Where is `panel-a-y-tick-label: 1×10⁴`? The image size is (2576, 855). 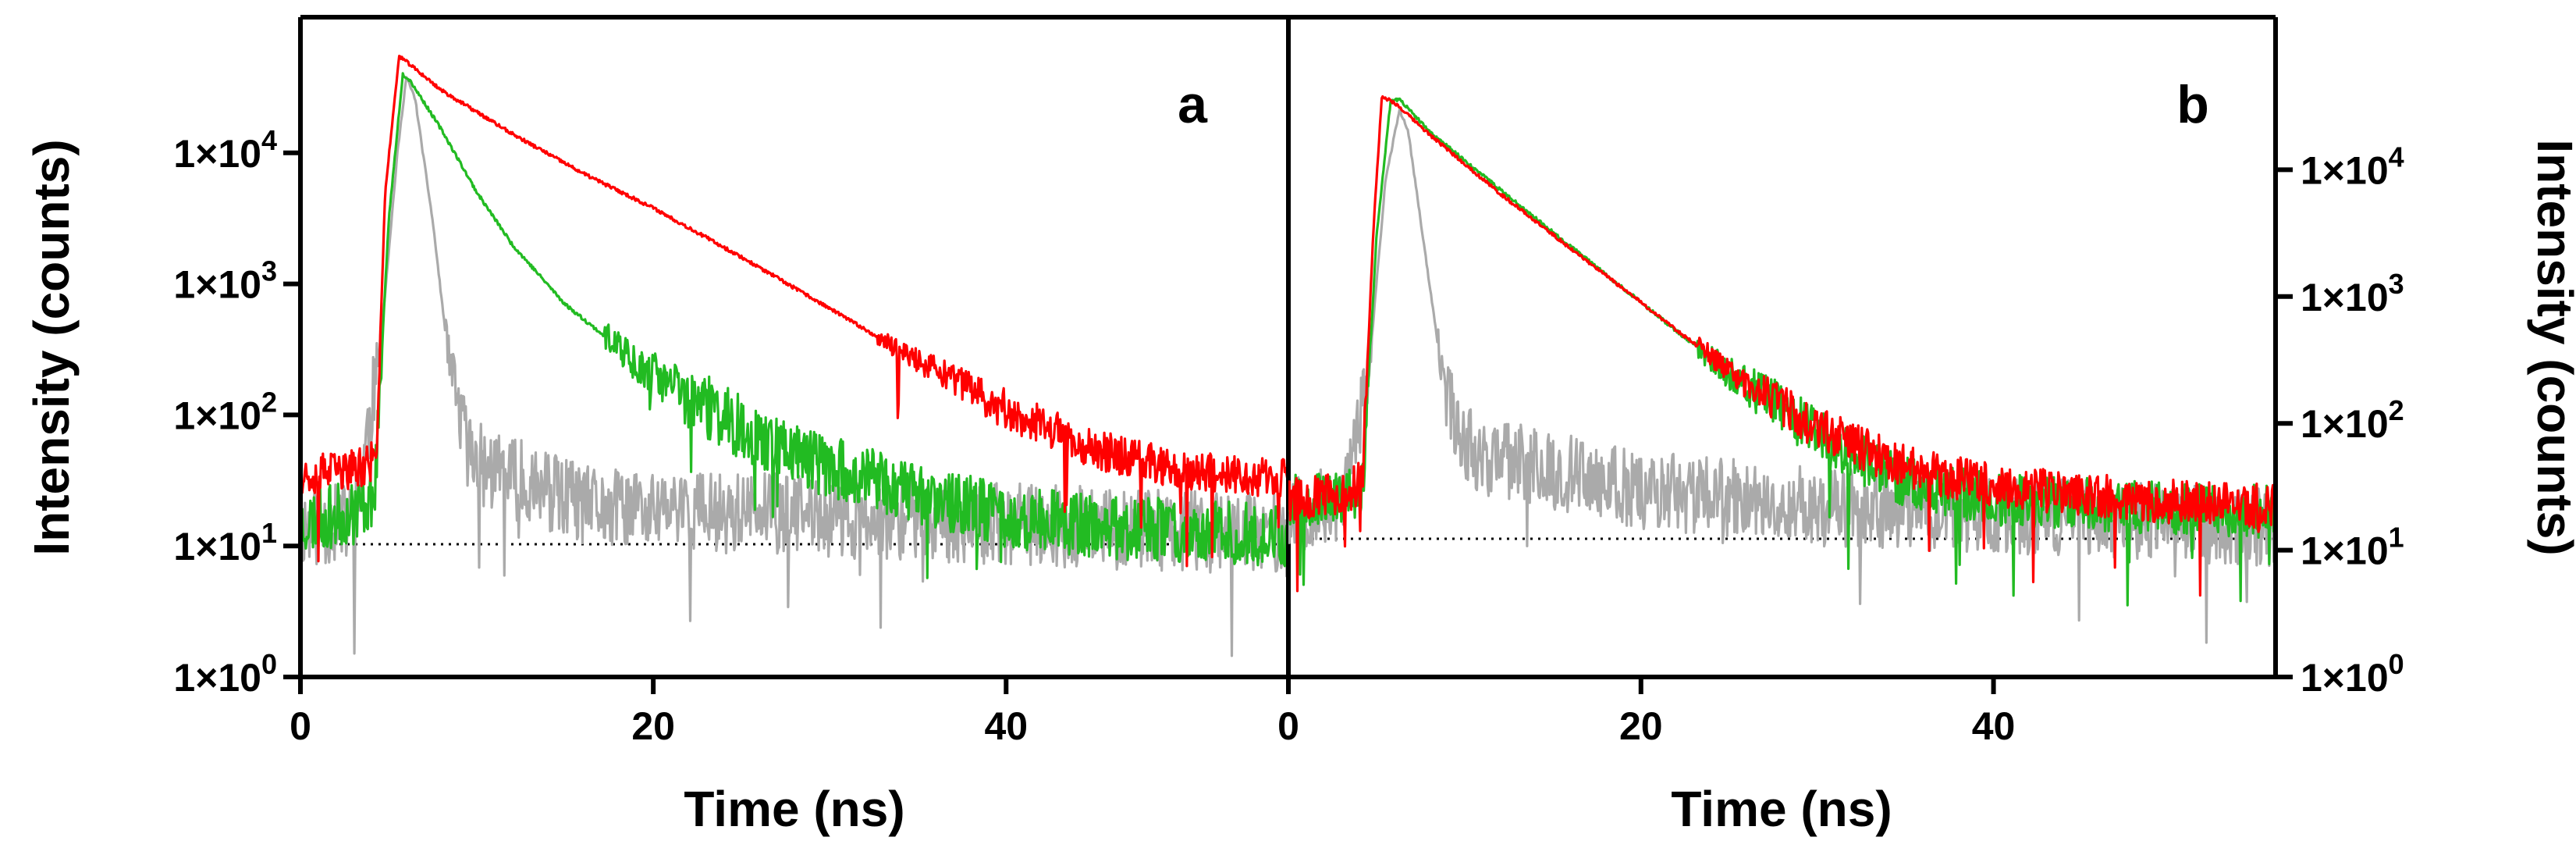 panel-a-y-tick-label: 1×10⁴ is located at coordinates (225, 150).